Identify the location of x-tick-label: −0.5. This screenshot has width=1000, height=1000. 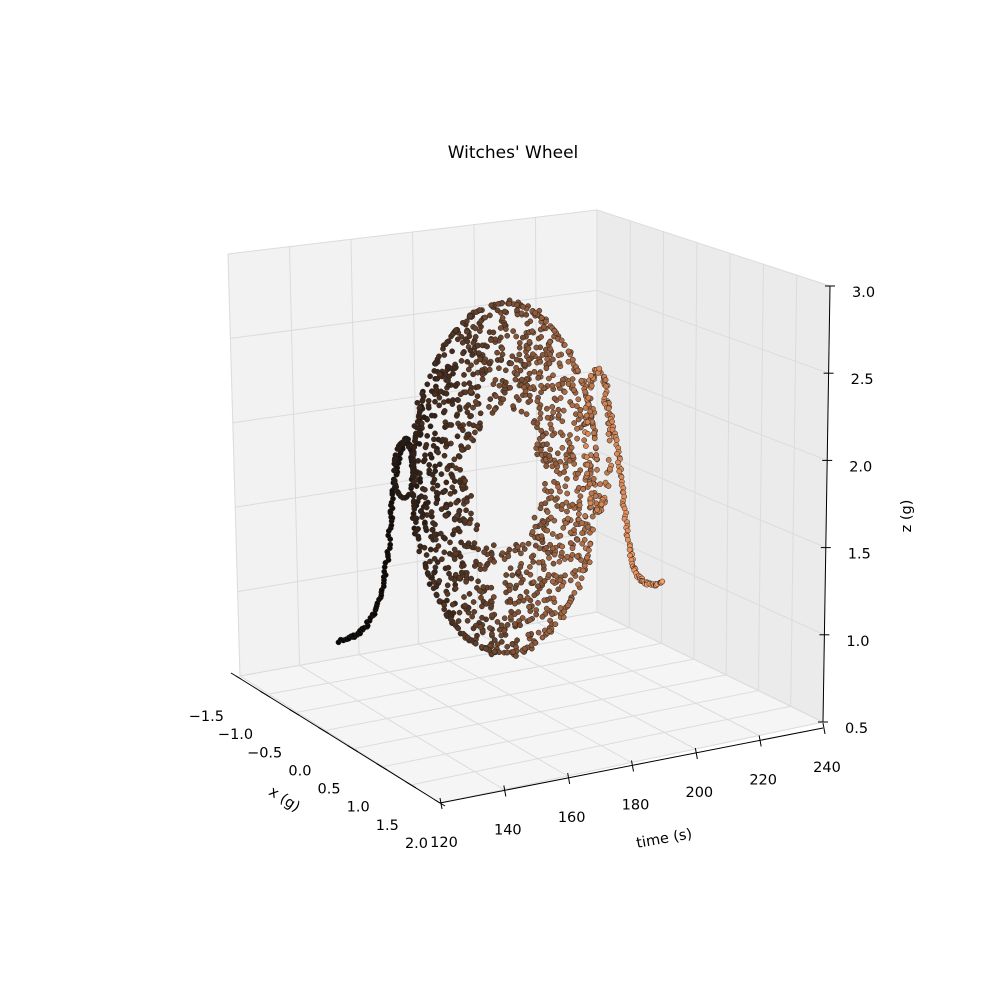
(264, 753).